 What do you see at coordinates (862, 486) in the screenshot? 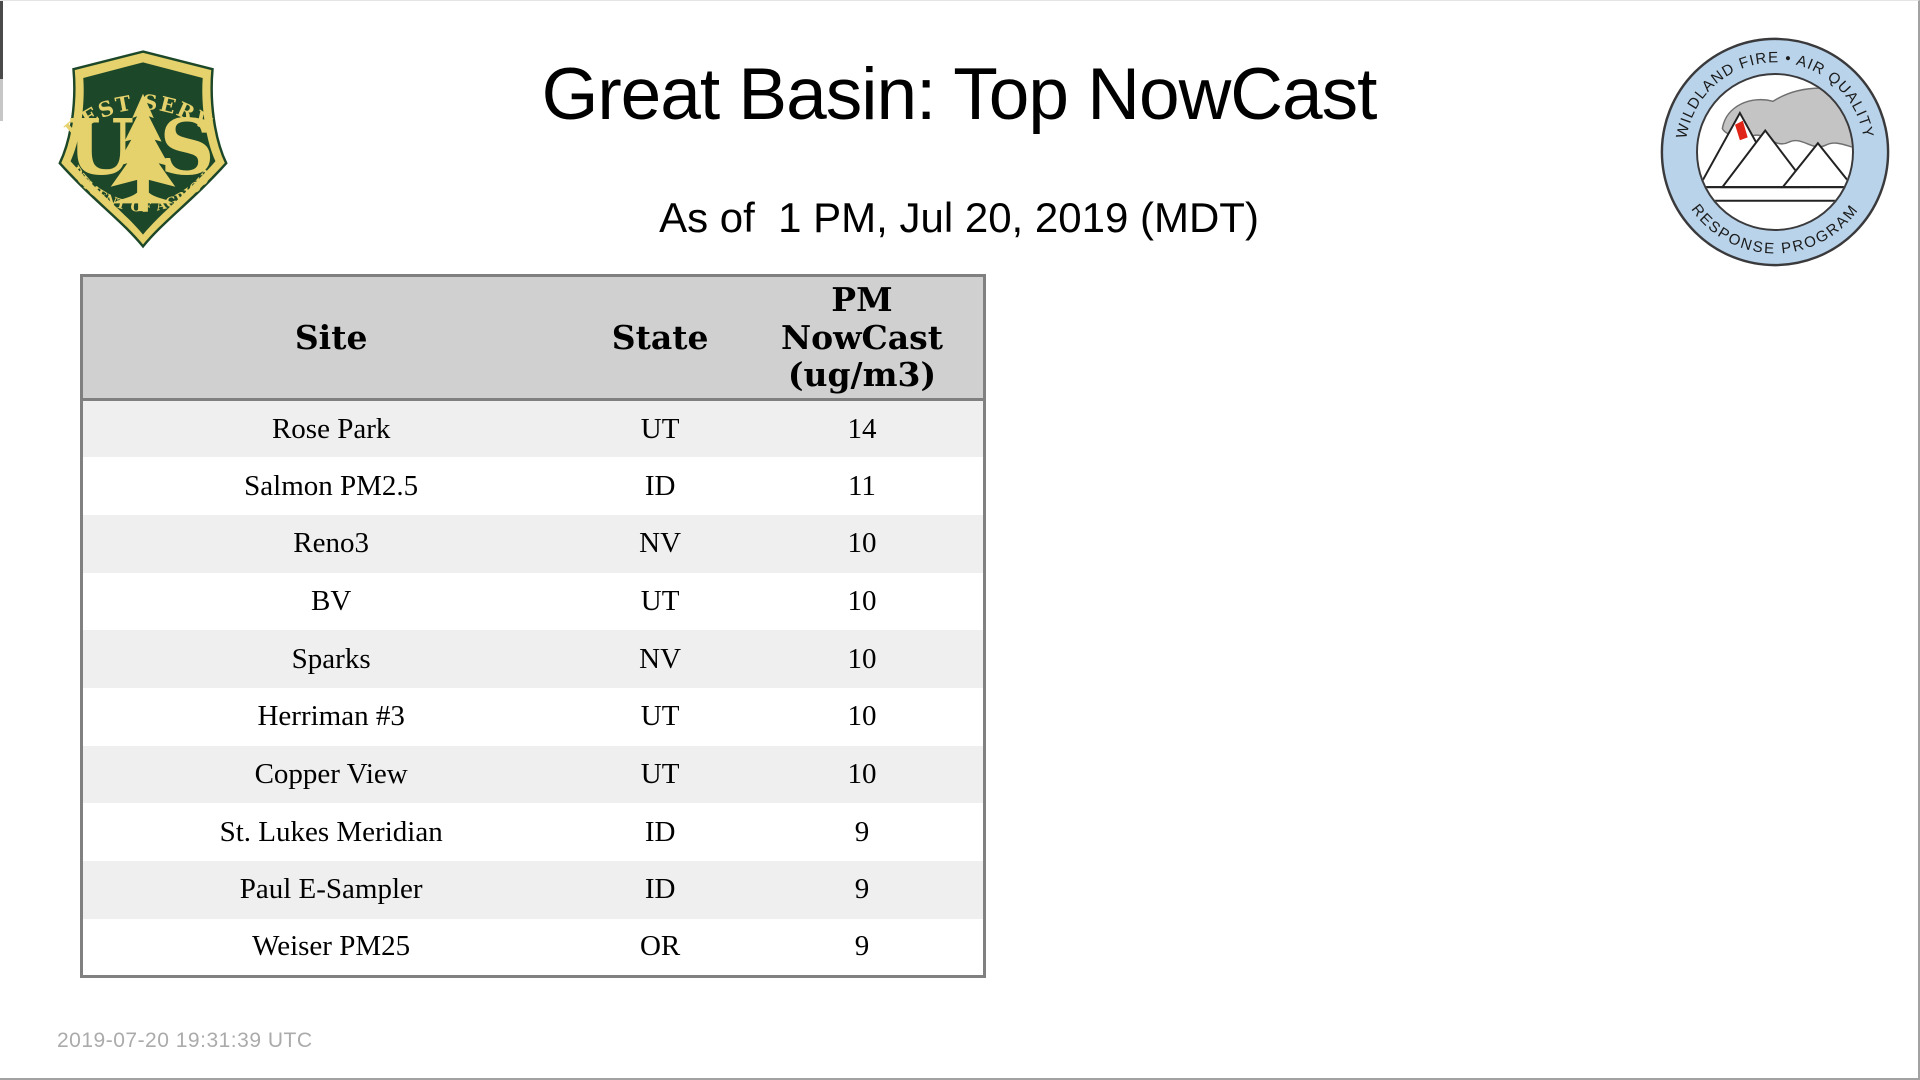
I see `cell-nowcast: 11` at bounding box center [862, 486].